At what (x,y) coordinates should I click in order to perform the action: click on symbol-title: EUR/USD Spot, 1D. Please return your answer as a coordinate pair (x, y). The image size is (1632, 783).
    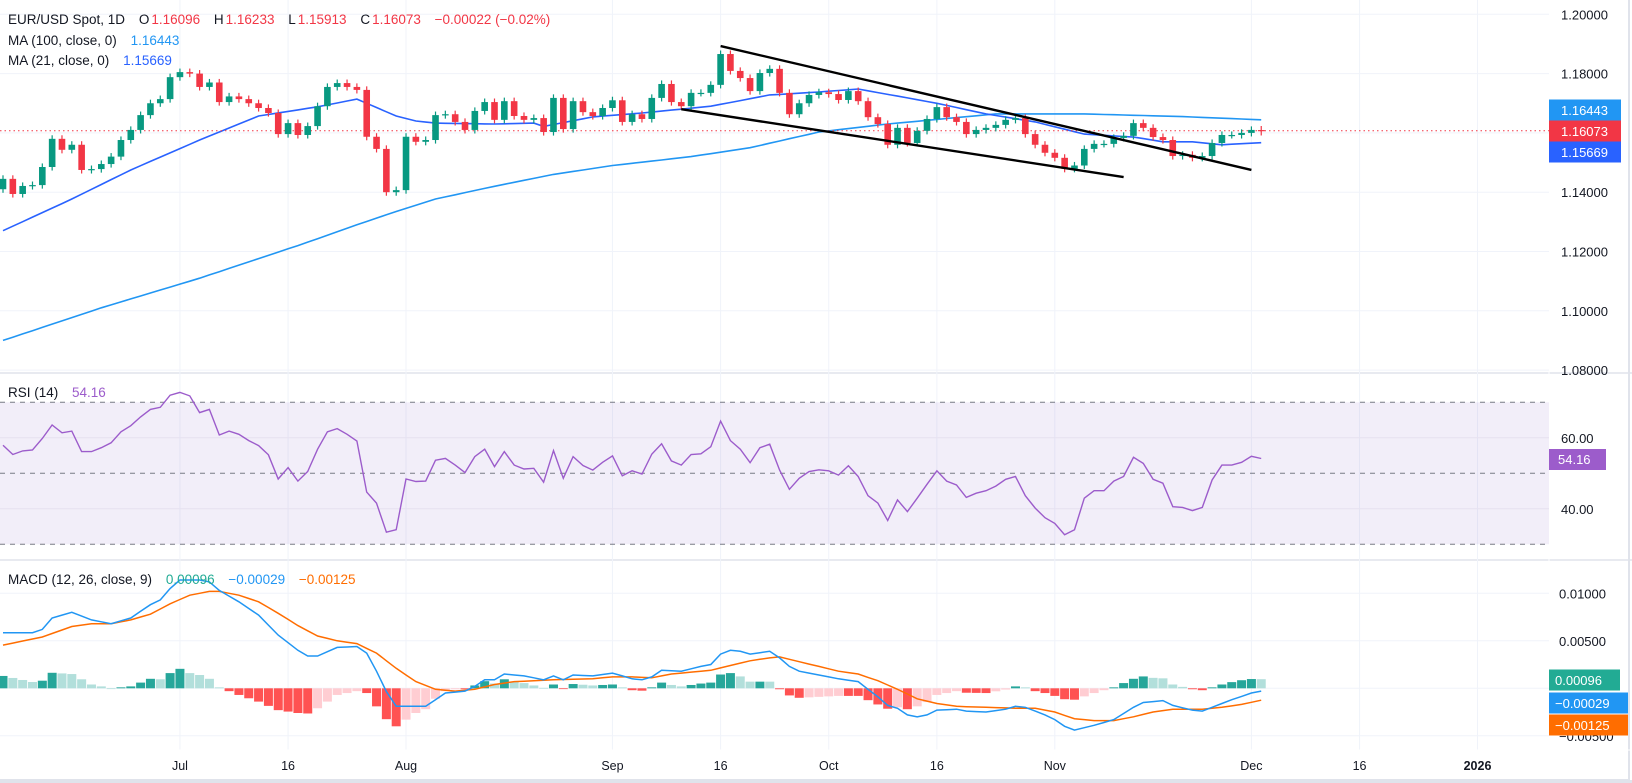
    Looking at the image, I should click on (67, 19).